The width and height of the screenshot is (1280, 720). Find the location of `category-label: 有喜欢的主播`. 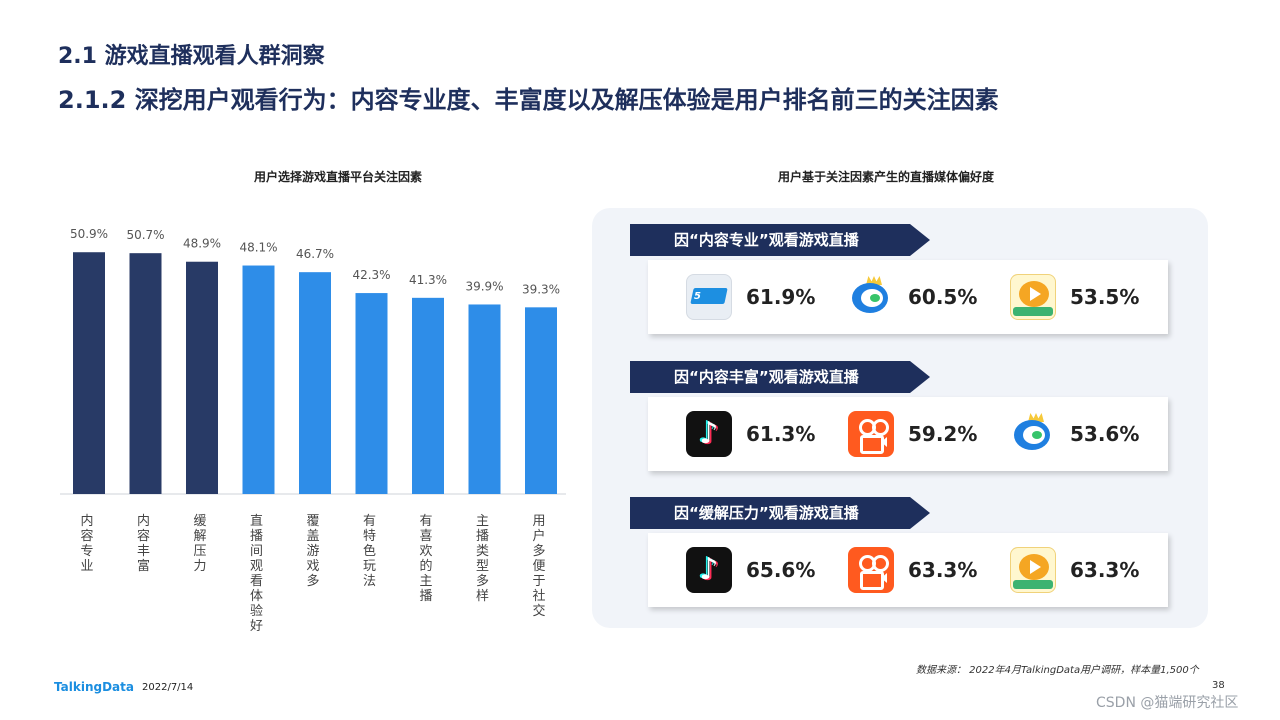

category-label: 有喜欢的主播 is located at coordinates (425, 559).